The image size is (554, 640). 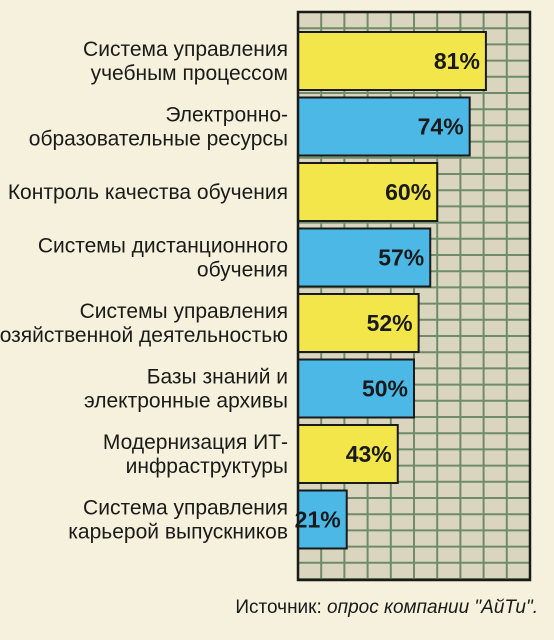 What do you see at coordinates (441, 127) in the screenshot?
I see `value-label: 74%` at bounding box center [441, 127].